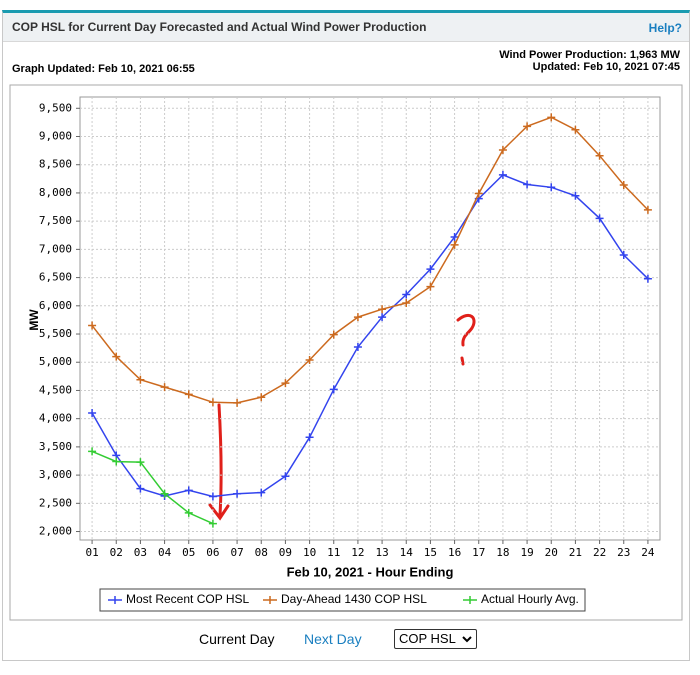 The width and height of the screenshot is (700, 675). I want to click on y-tick-label: 4,500, so click(55, 389).